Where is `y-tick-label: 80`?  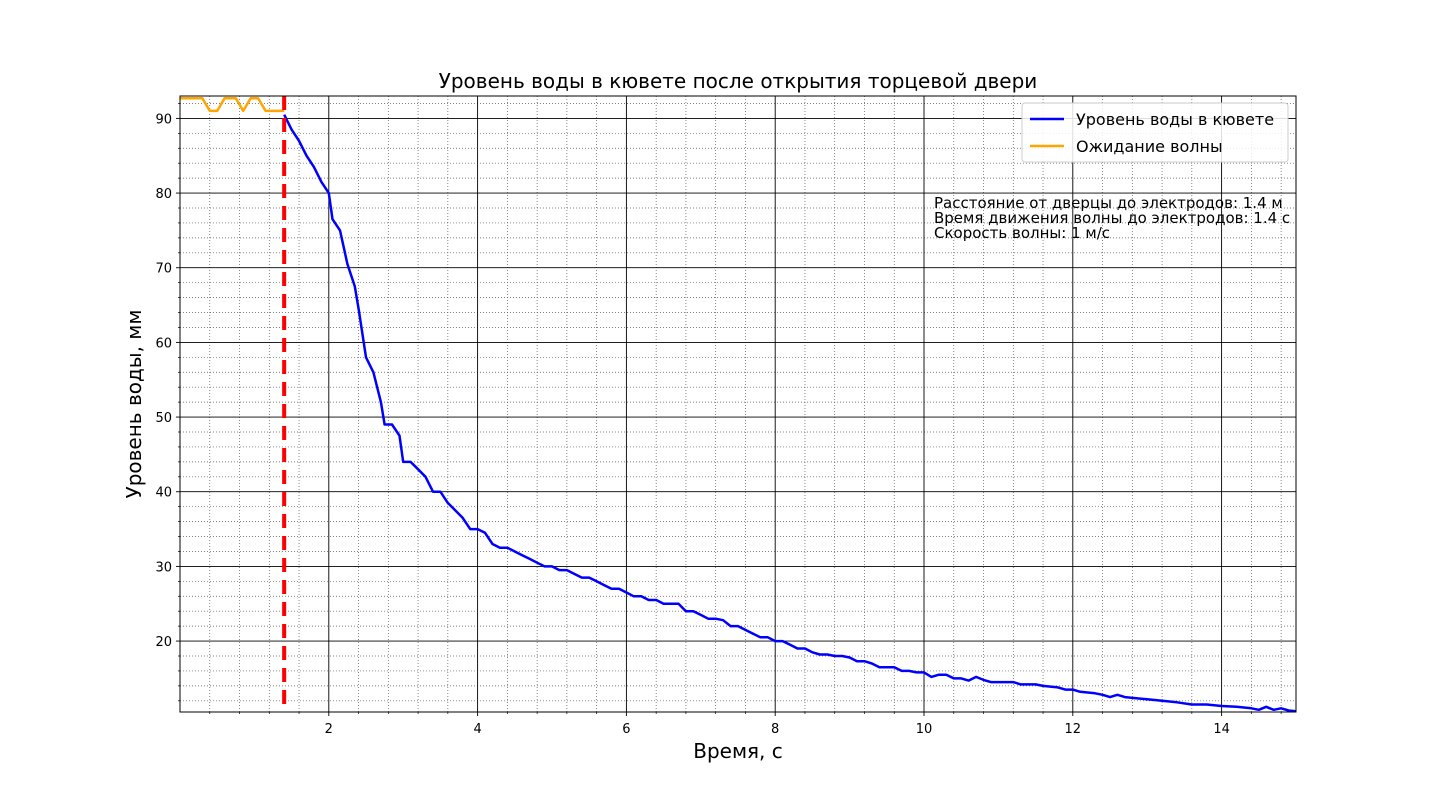 y-tick-label: 80 is located at coordinates (163, 194).